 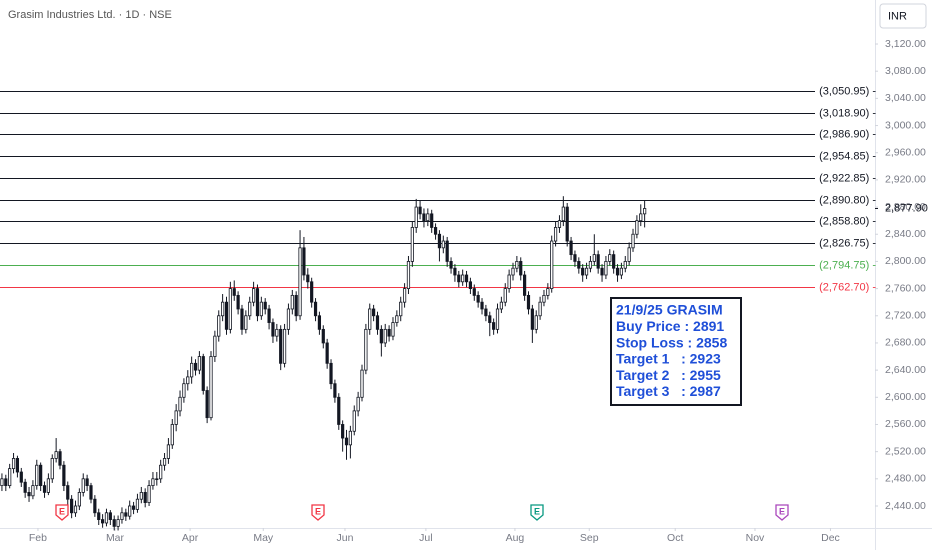 I want to click on x-tick-label: Oct, so click(x=675, y=538).